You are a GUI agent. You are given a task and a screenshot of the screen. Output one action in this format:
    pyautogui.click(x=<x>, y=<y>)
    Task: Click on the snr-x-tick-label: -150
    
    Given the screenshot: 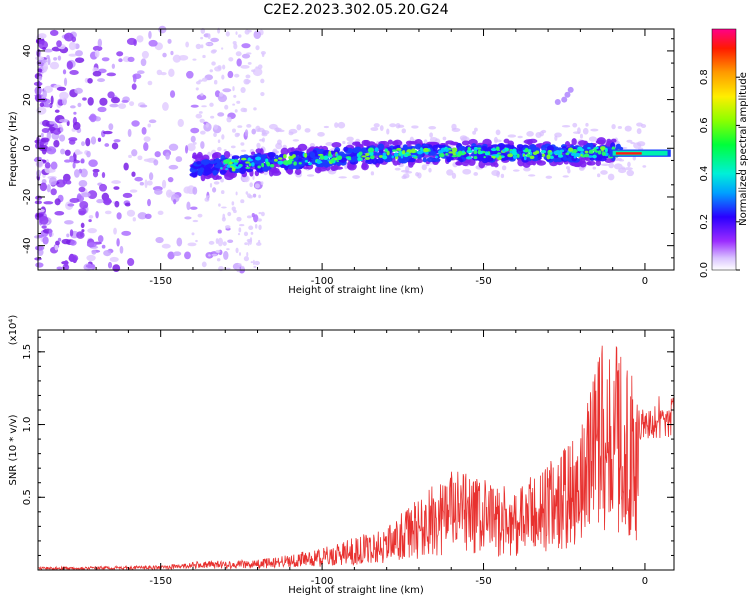 What is the action you would take?
    pyautogui.click(x=160, y=581)
    